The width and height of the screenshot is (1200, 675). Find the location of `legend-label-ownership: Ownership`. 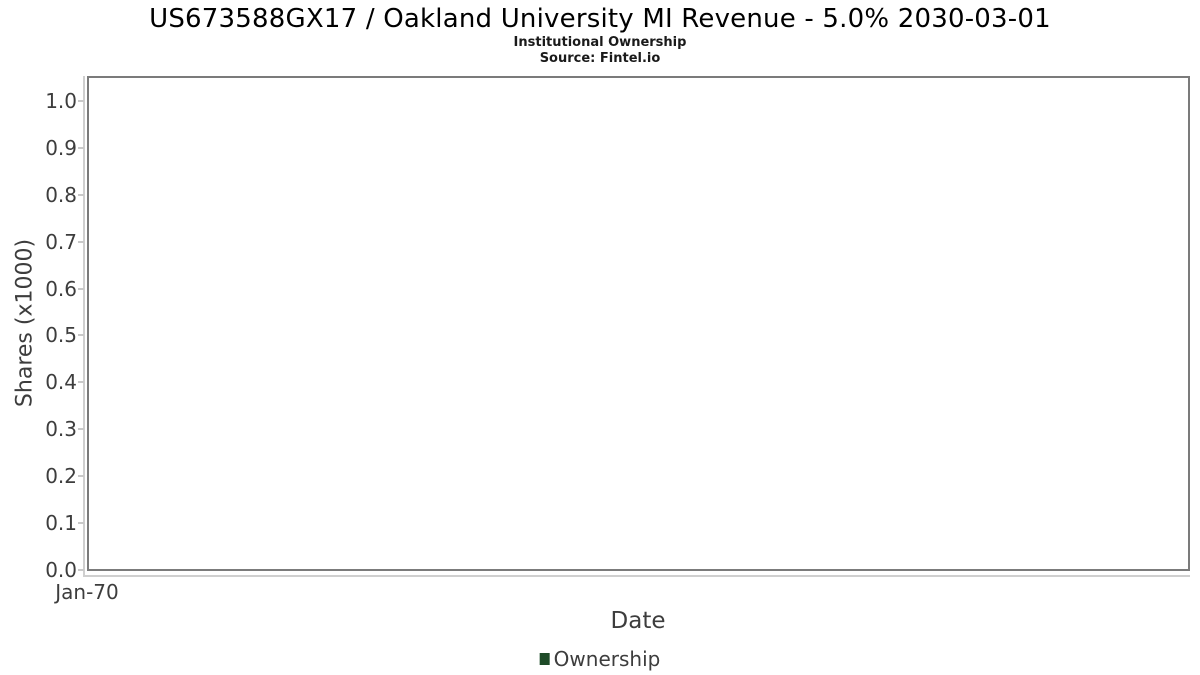

legend-label-ownership: Ownership is located at coordinates (607, 659).